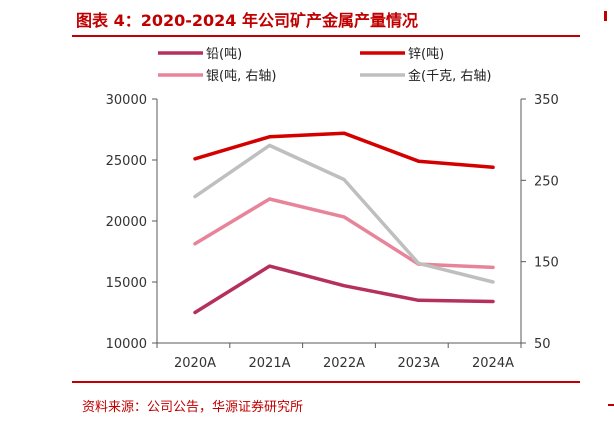 This screenshot has height=423, width=614. What do you see at coordinates (126, 100) in the screenshot?
I see `y-left-tick-label: 30000` at bounding box center [126, 100].